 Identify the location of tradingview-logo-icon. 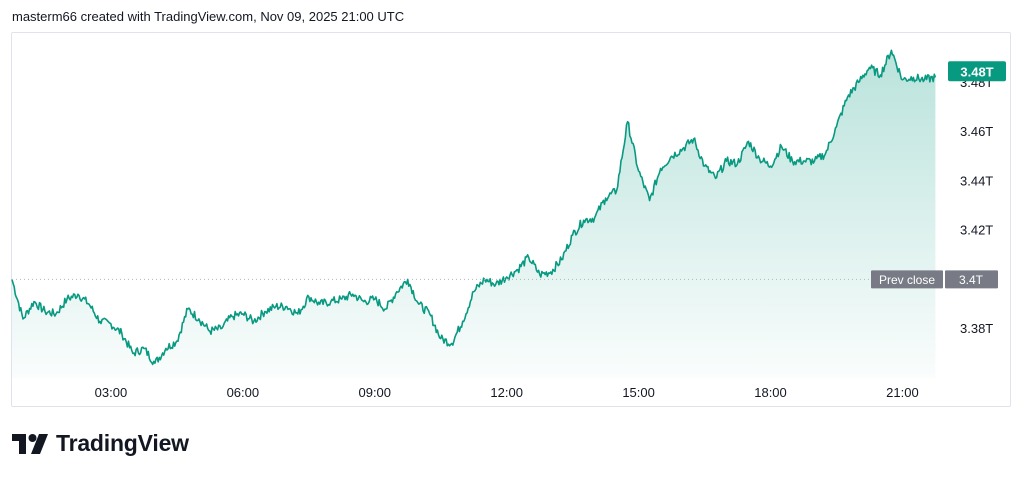
(30, 443).